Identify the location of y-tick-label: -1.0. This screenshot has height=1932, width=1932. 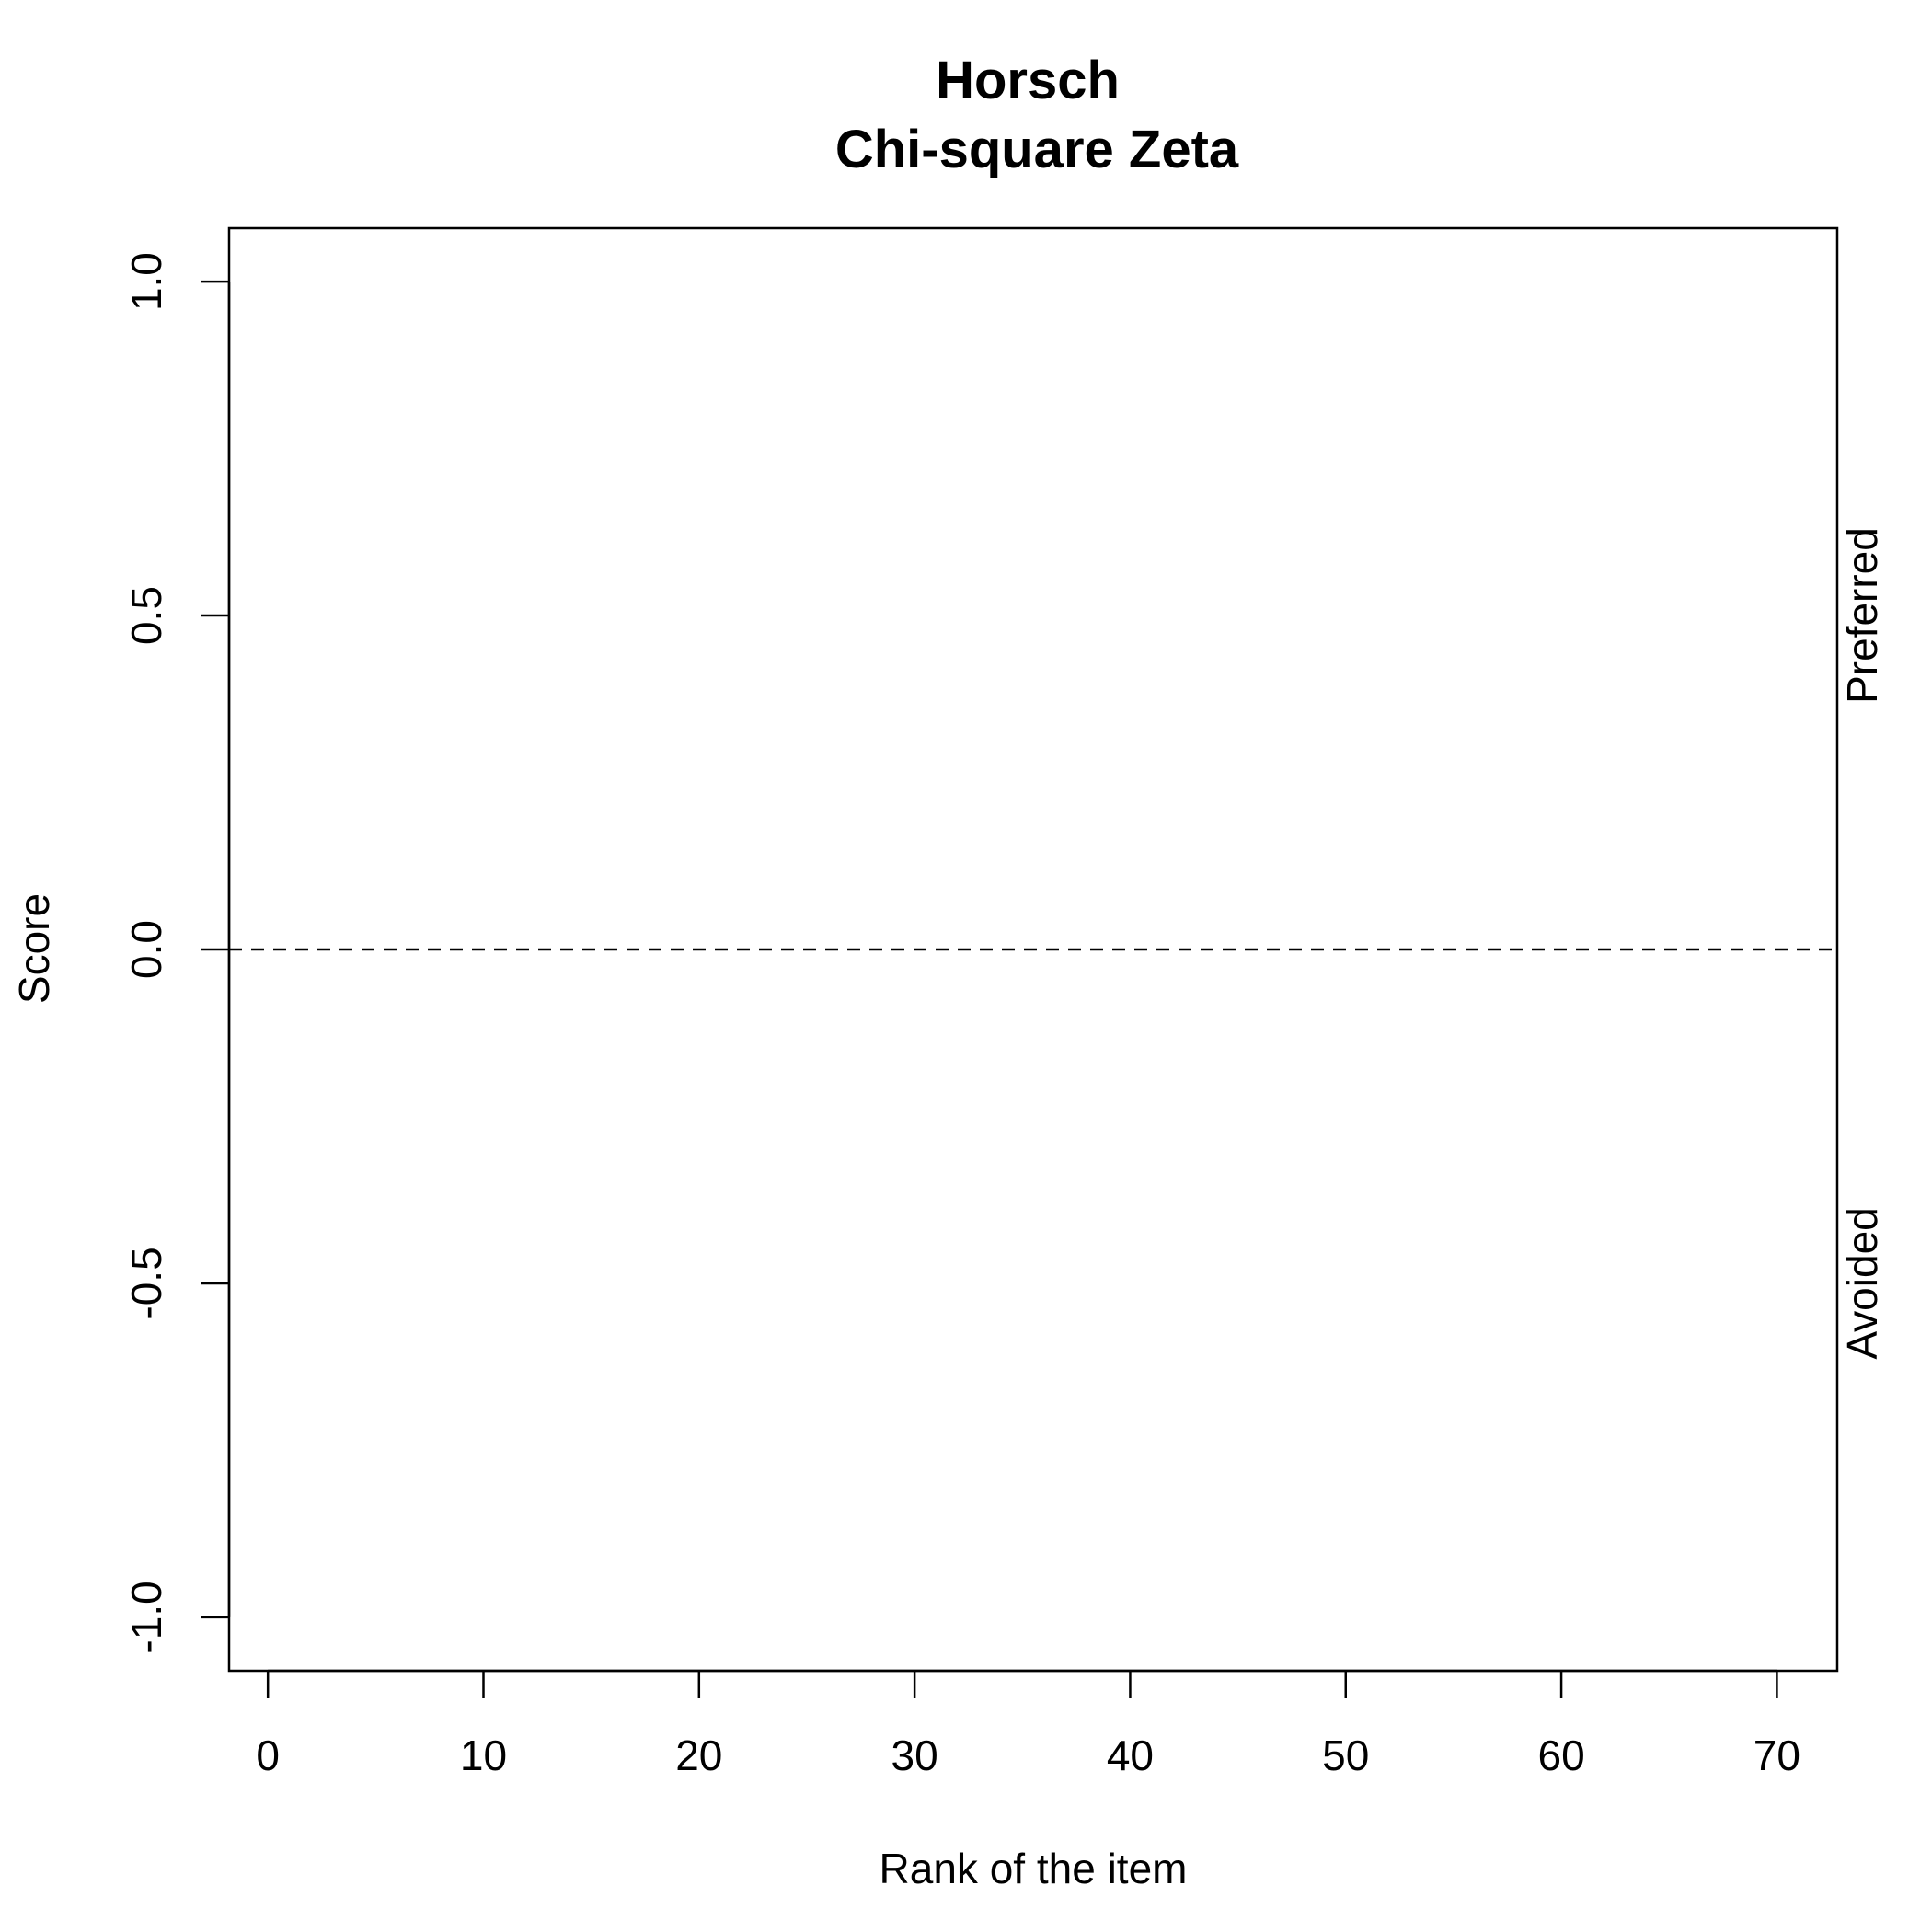
(146, 1617).